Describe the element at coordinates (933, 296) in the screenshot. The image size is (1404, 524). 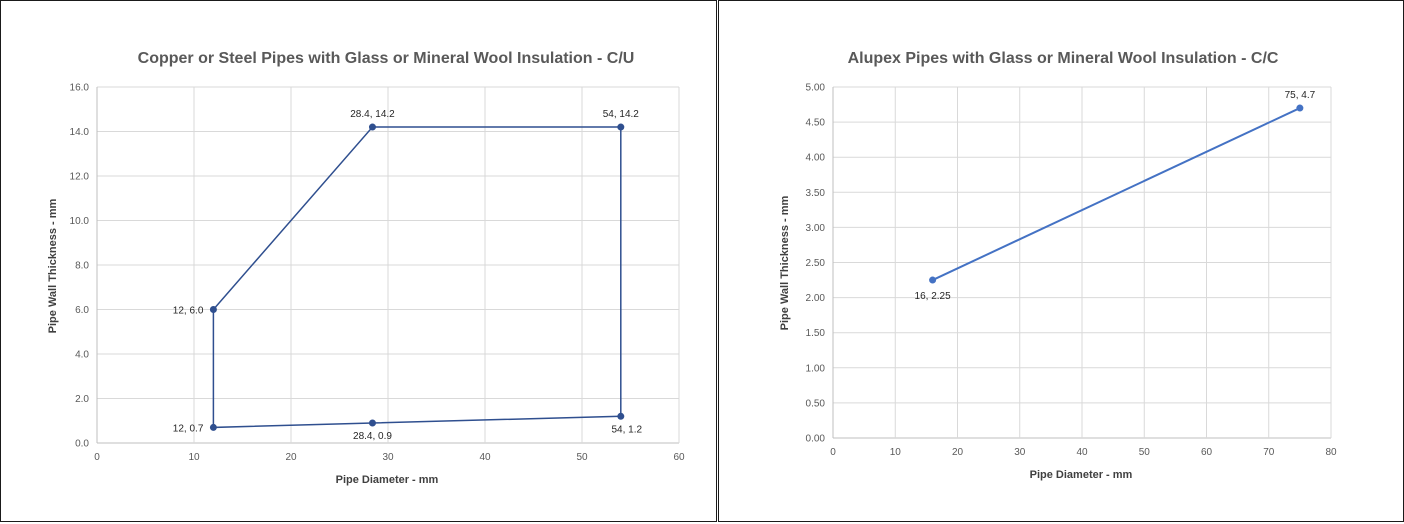
I see `data-label: 16, 2.25` at that location.